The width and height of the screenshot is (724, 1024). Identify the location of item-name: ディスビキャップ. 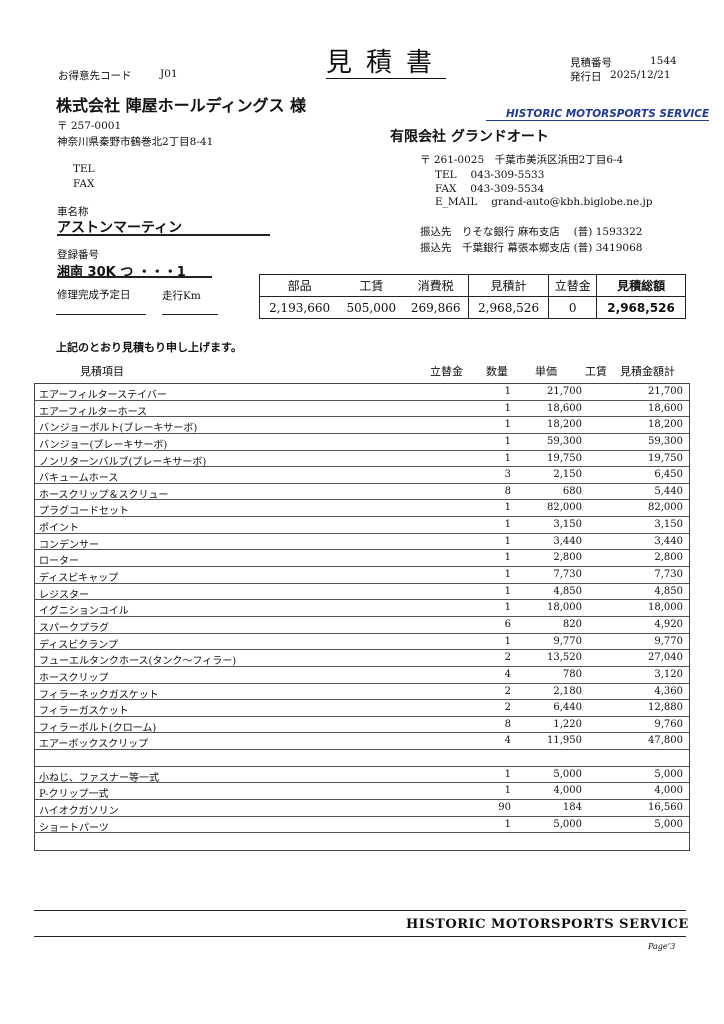
(79, 579).